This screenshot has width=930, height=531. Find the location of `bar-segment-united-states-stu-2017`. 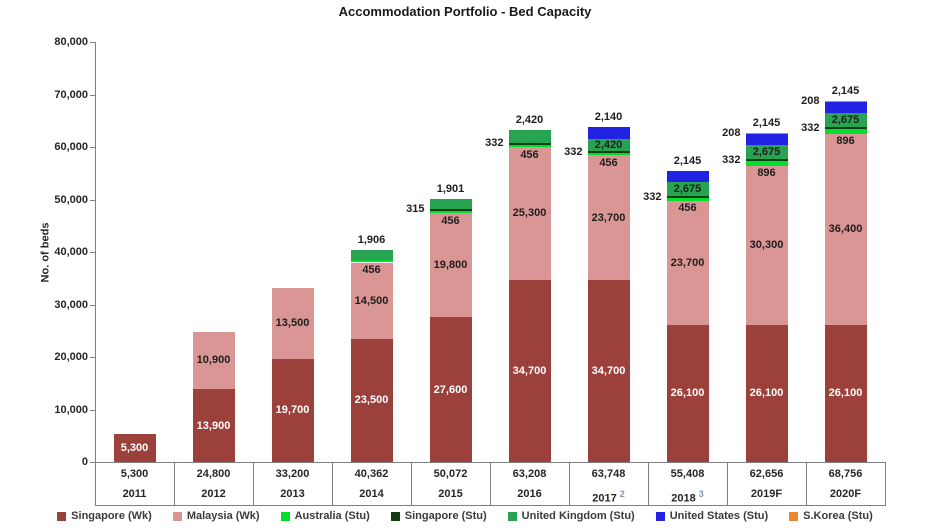

bar-segment-united-states-stu-2017 is located at coordinates (608, 133).